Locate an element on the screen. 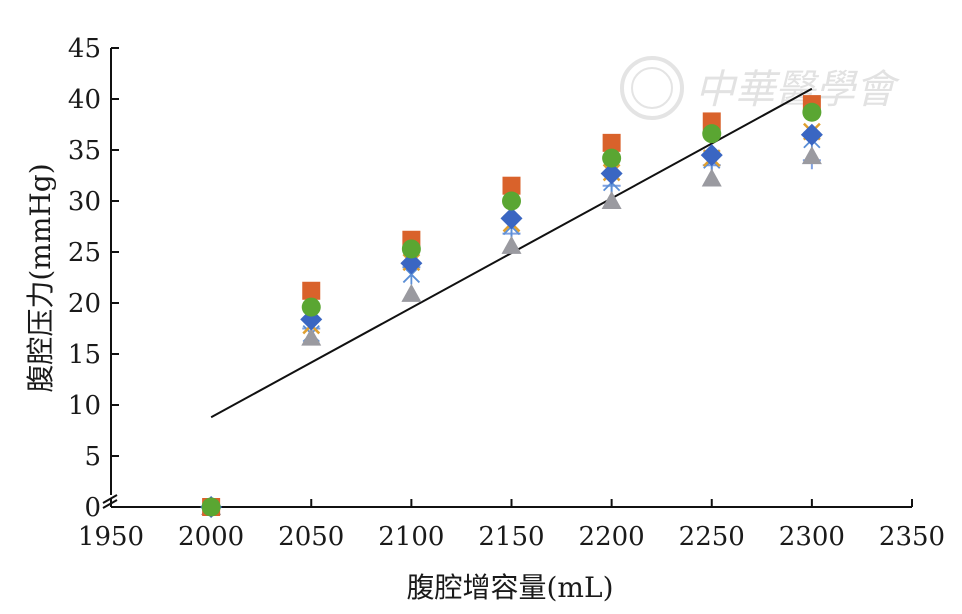  x-tick-label: 2250 is located at coordinates (712, 537).